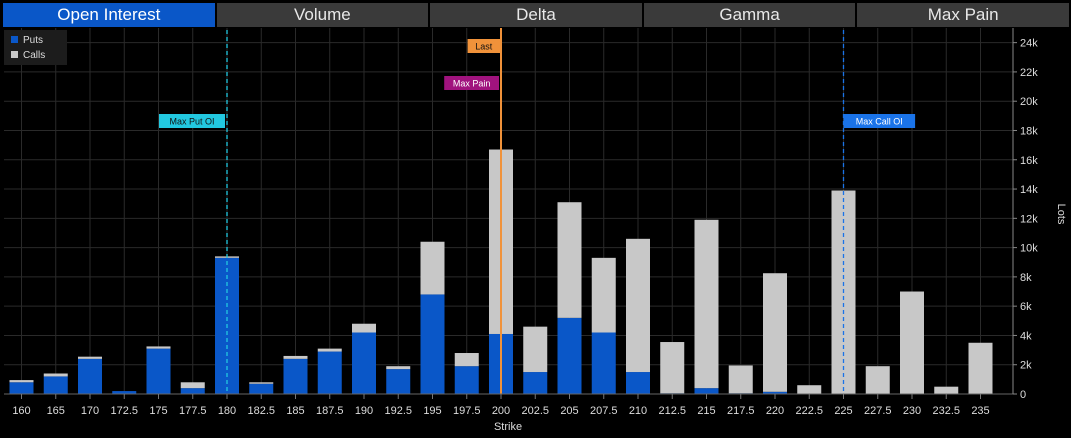 This screenshot has width=1071, height=438. I want to click on bar-puts-202.5, so click(535, 383).